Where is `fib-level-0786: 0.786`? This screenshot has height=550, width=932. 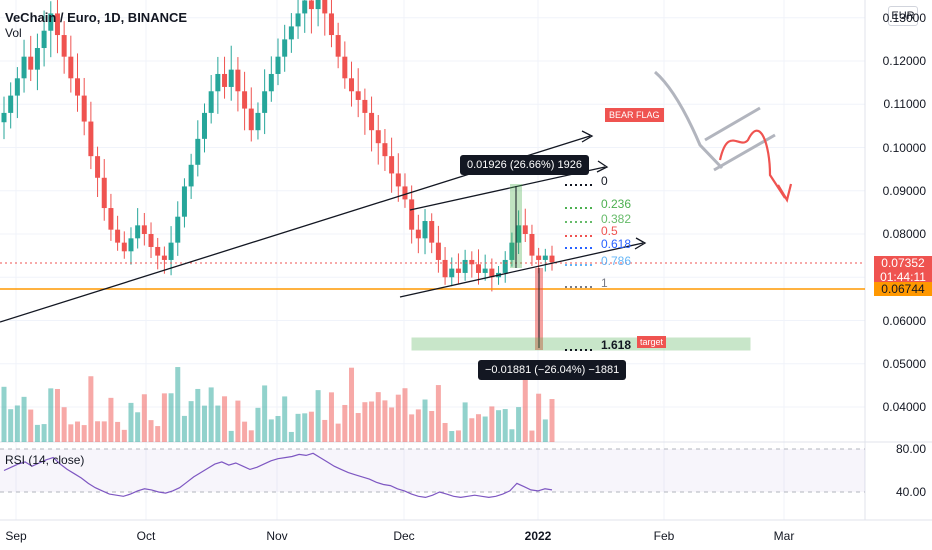 fib-level-0786: 0.786 is located at coordinates (616, 261).